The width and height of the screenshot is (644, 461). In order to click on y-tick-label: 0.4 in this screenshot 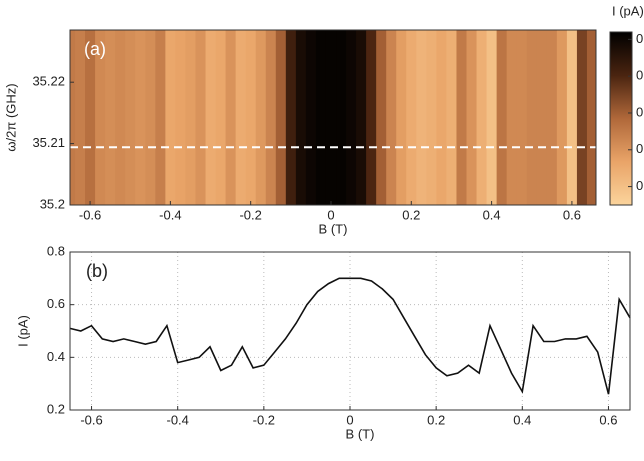, I will do `click(56, 356)`.